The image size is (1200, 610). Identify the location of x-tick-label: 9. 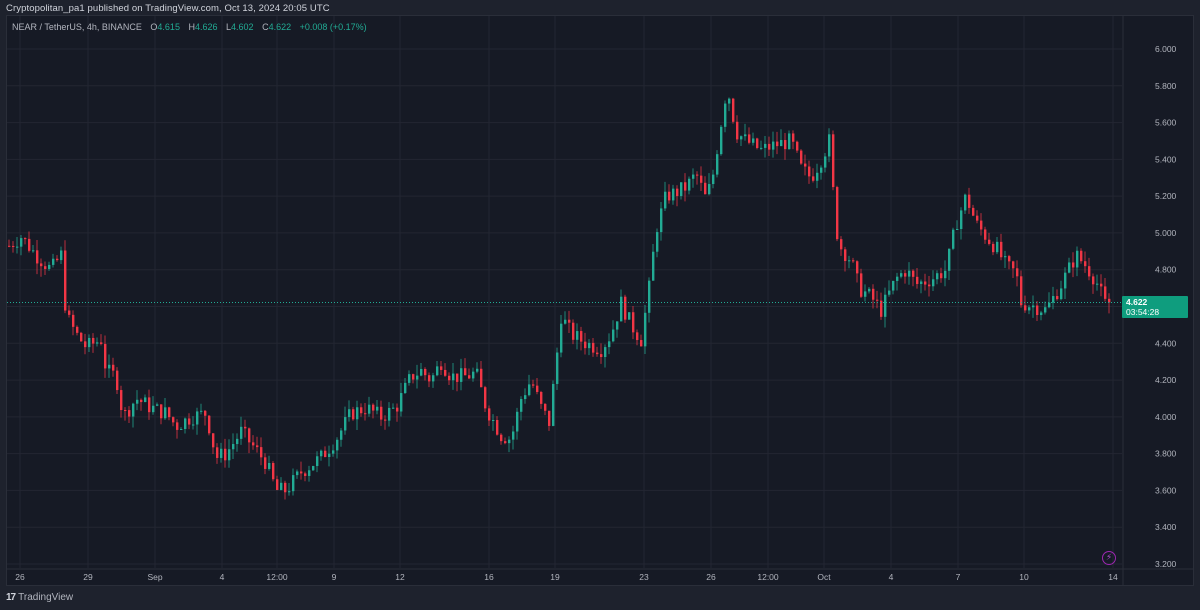
(334, 577).